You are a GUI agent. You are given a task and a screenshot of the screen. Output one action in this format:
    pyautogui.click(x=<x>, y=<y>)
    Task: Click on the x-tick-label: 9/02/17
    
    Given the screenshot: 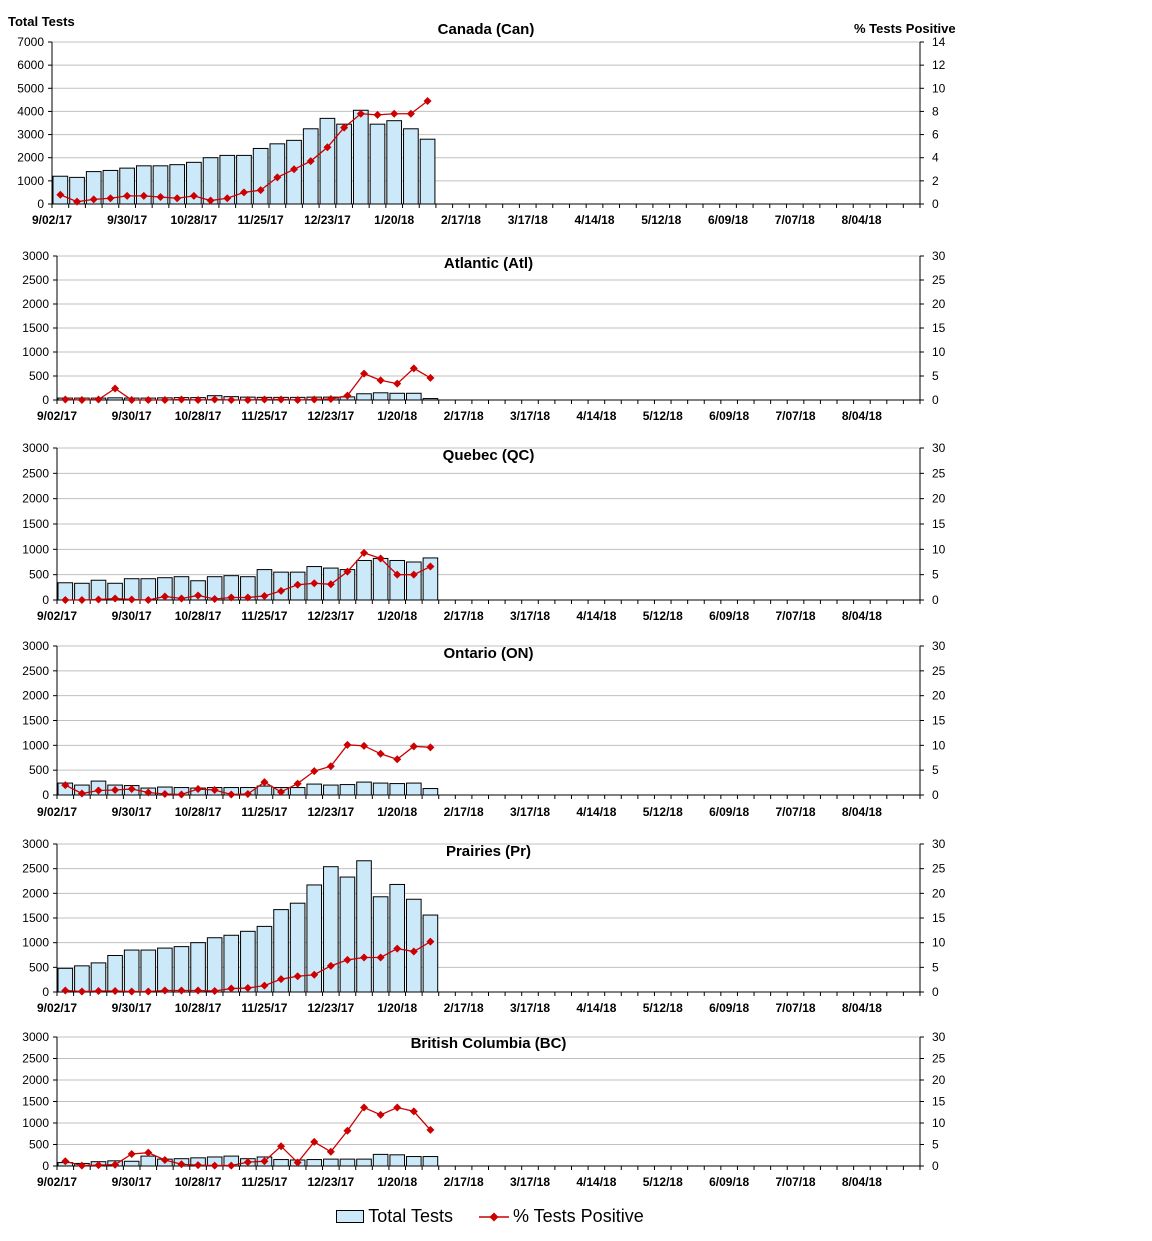 What is the action you would take?
    pyautogui.click(x=57, y=1182)
    